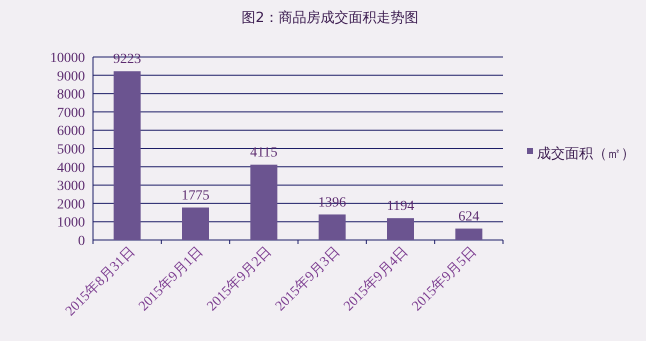 The height and width of the screenshot is (341, 646). What do you see at coordinates (264, 153) in the screenshot?
I see `data-label: 4115` at bounding box center [264, 153].